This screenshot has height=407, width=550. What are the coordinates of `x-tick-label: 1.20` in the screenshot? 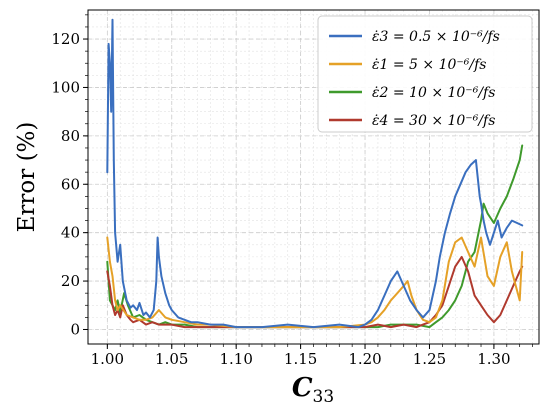 It's located at (364, 359).